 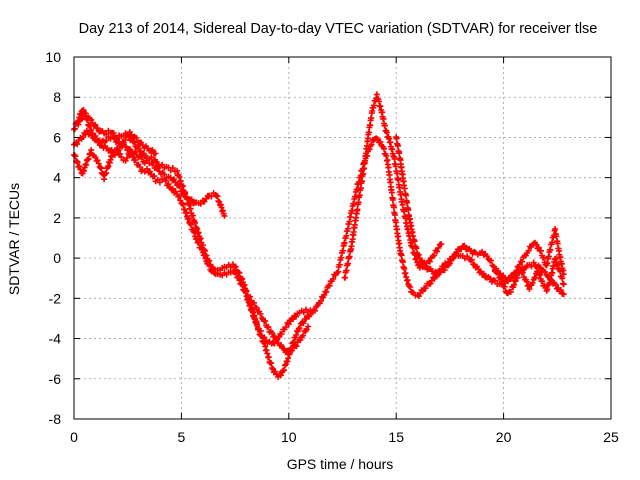 I want to click on y-tick-label: -6, so click(x=55, y=379).